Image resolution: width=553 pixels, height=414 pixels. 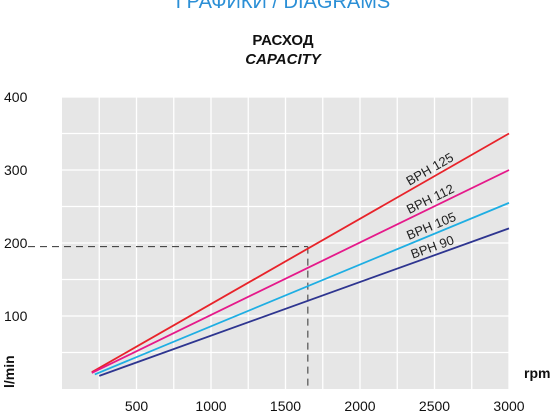 What do you see at coordinates (16, 243) in the screenshot?
I see `y-tick-label: 200` at bounding box center [16, 243].